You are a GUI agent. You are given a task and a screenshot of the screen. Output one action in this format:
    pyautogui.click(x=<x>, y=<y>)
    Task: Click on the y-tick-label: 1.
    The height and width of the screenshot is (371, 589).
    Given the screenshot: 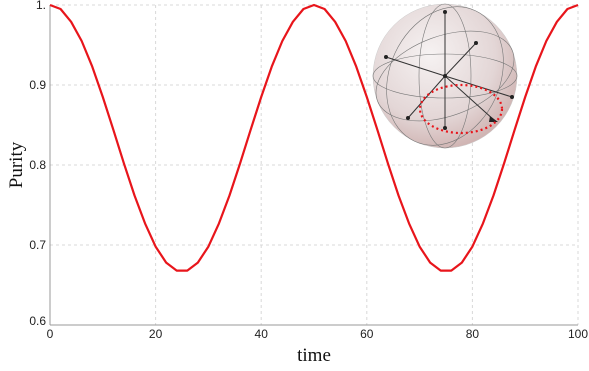 What is the action you would take?
    pyautogui.click(x=41, y=6)
    